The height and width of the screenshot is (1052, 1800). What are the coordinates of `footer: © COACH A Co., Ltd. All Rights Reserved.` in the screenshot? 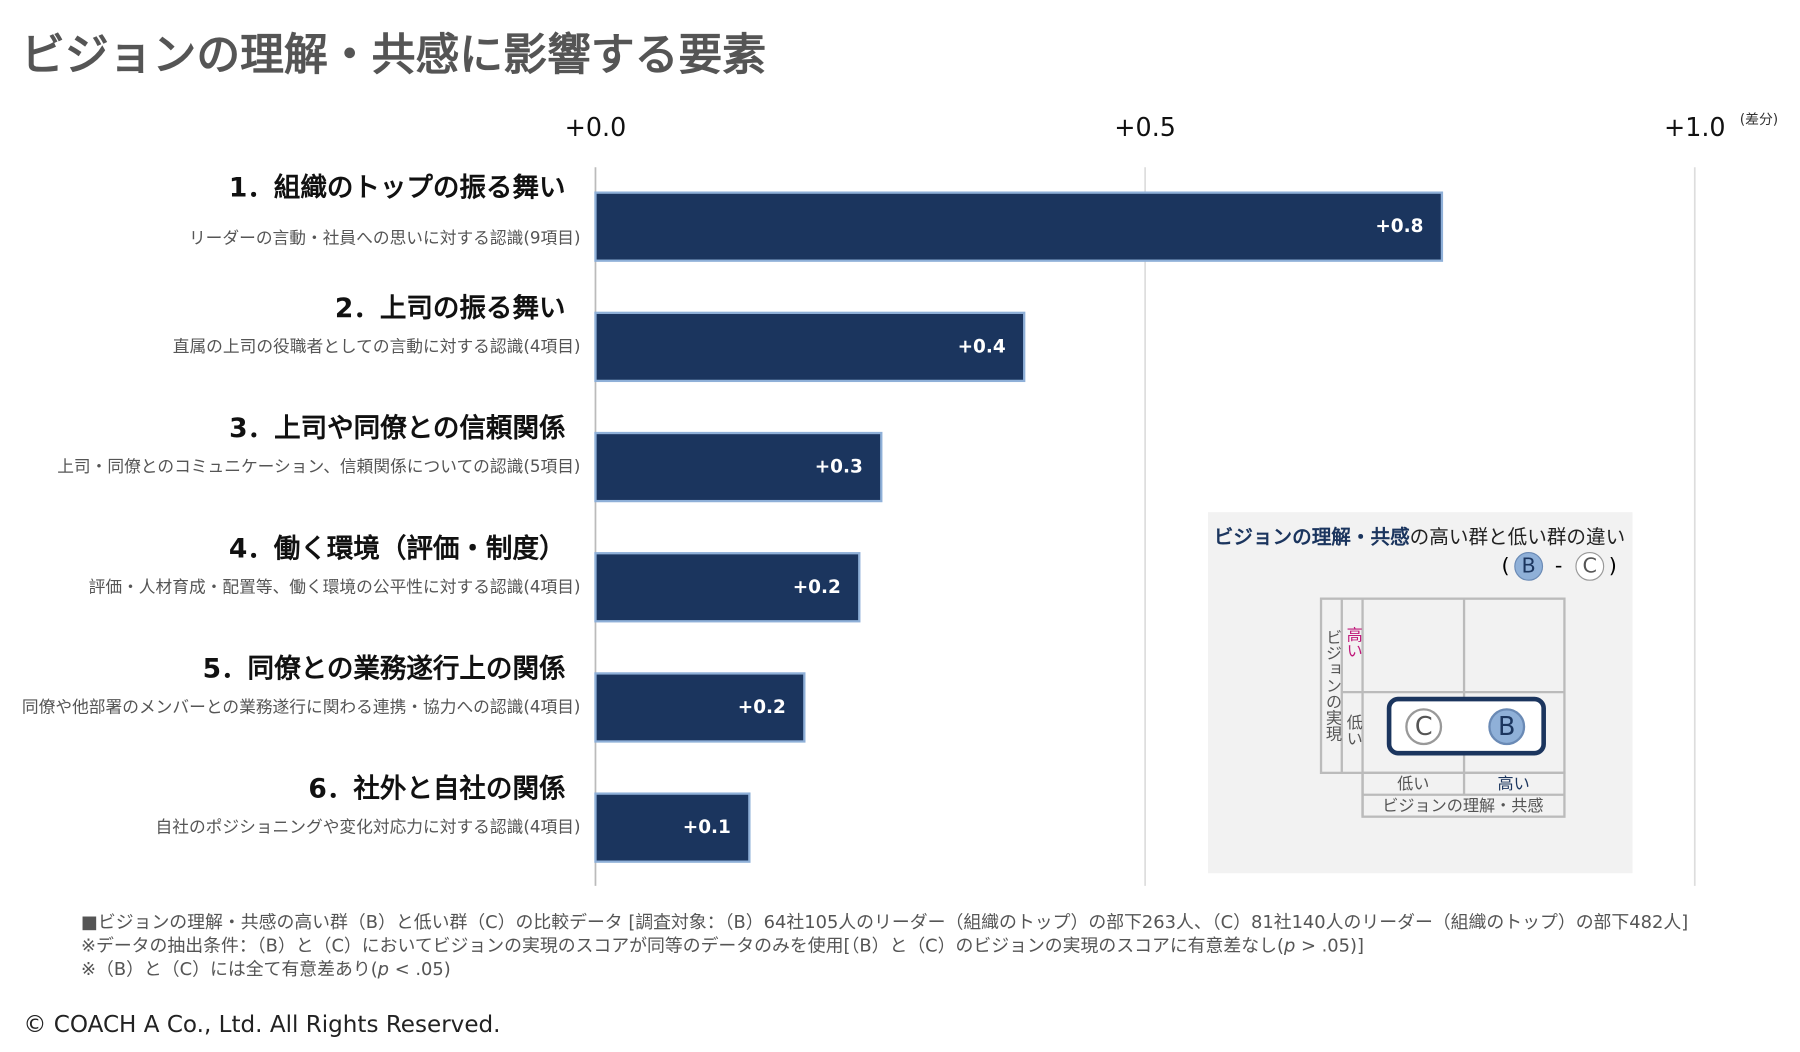 It's located at (261, 1025).